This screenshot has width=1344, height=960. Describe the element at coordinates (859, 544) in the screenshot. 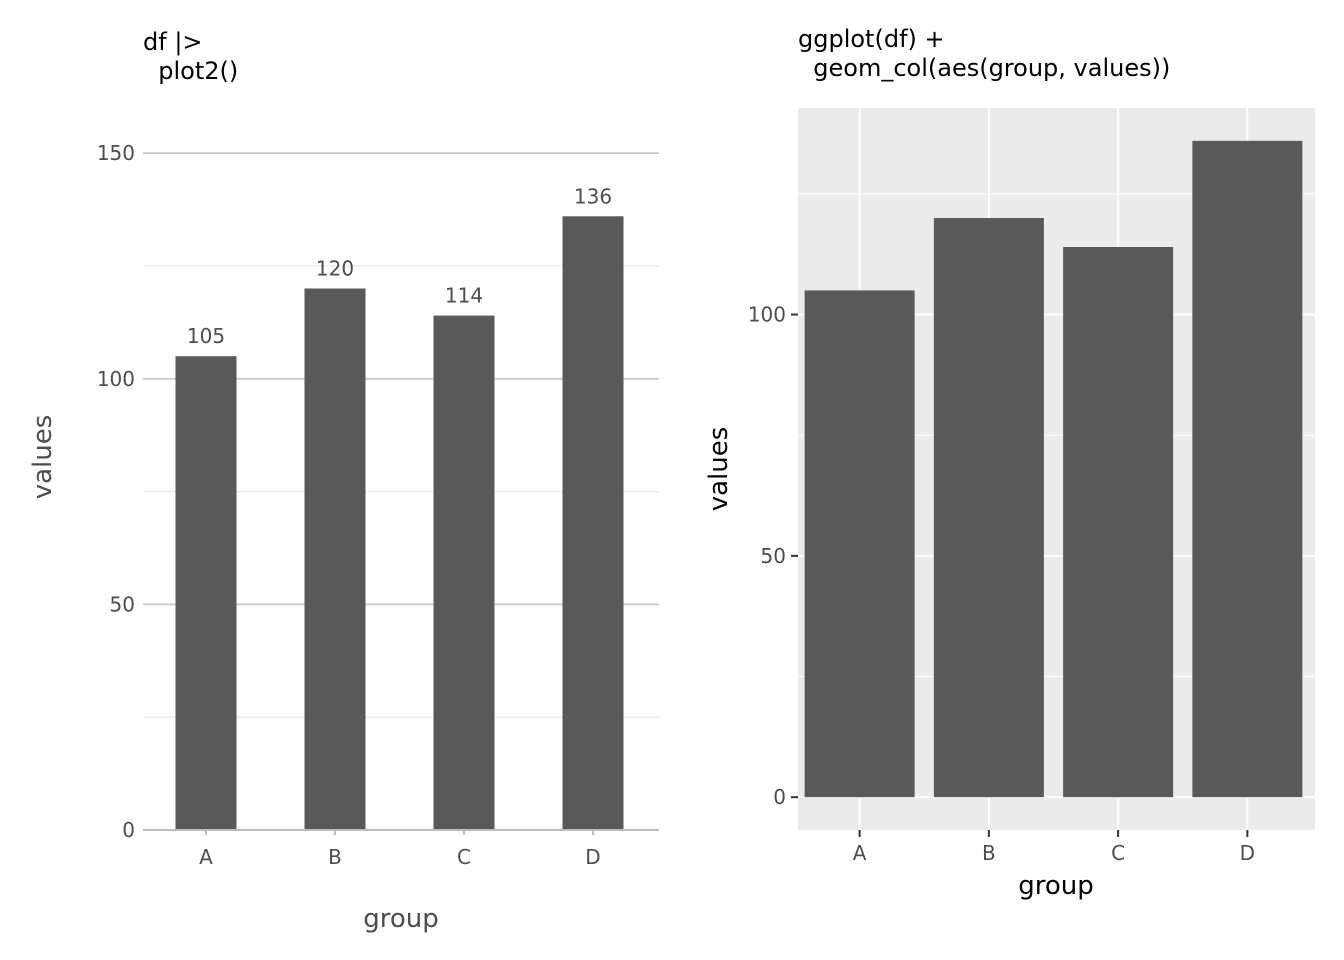

I see `right-bar-A` at that location.